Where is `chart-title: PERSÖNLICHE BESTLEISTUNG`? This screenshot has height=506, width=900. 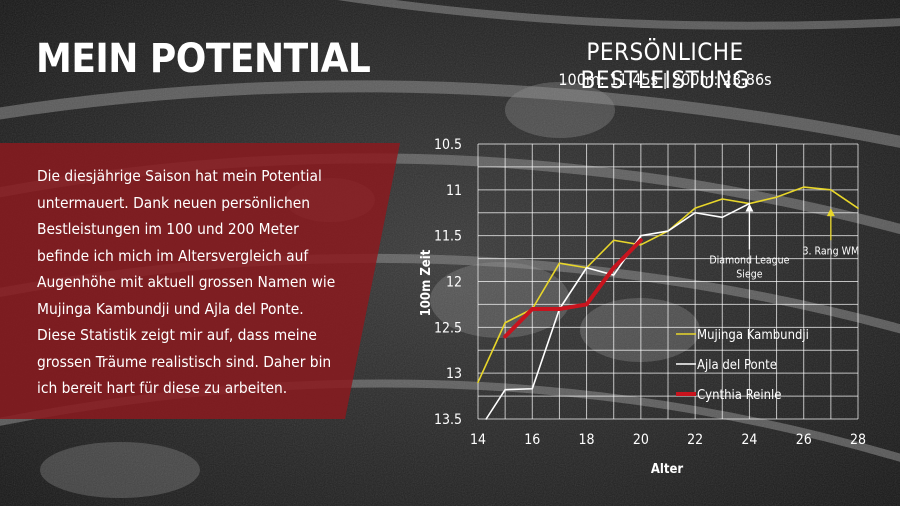 chart-title: PERSÖNLICHE BESTLEISTUNG is located at coordinates (665, 66).